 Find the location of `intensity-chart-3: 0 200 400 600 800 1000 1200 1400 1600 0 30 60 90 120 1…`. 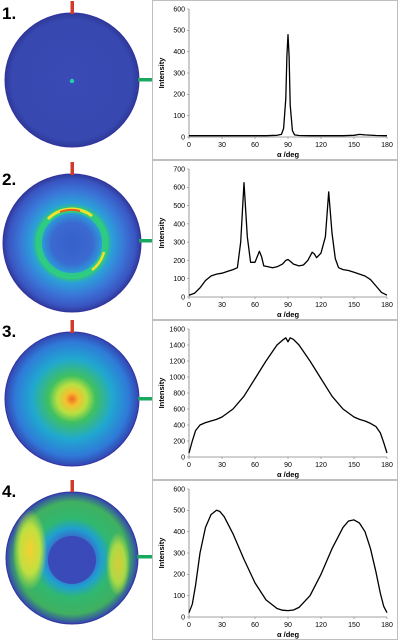

intensity-chart-3: 0 200 400 600 800 1000 1200 1400 1600 0 30 60 90 120 1… is located at coordinates (275, 402).